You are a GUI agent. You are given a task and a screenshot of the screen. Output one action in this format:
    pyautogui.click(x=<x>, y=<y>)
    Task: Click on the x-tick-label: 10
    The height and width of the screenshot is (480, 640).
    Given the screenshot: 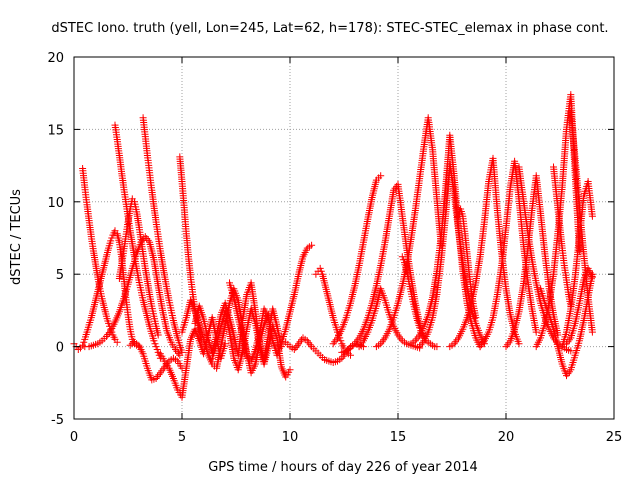 What is the action you would take?
    pyautogui.click(x=290, y=437)
    